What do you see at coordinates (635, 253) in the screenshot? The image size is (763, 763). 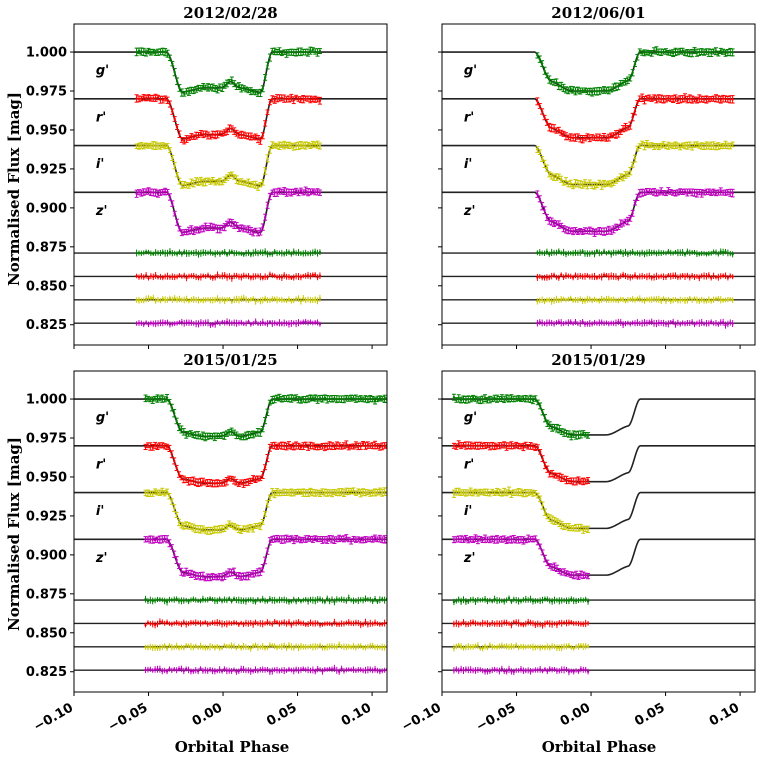 I see `residual-series-g` at bounding box center [635, 253].